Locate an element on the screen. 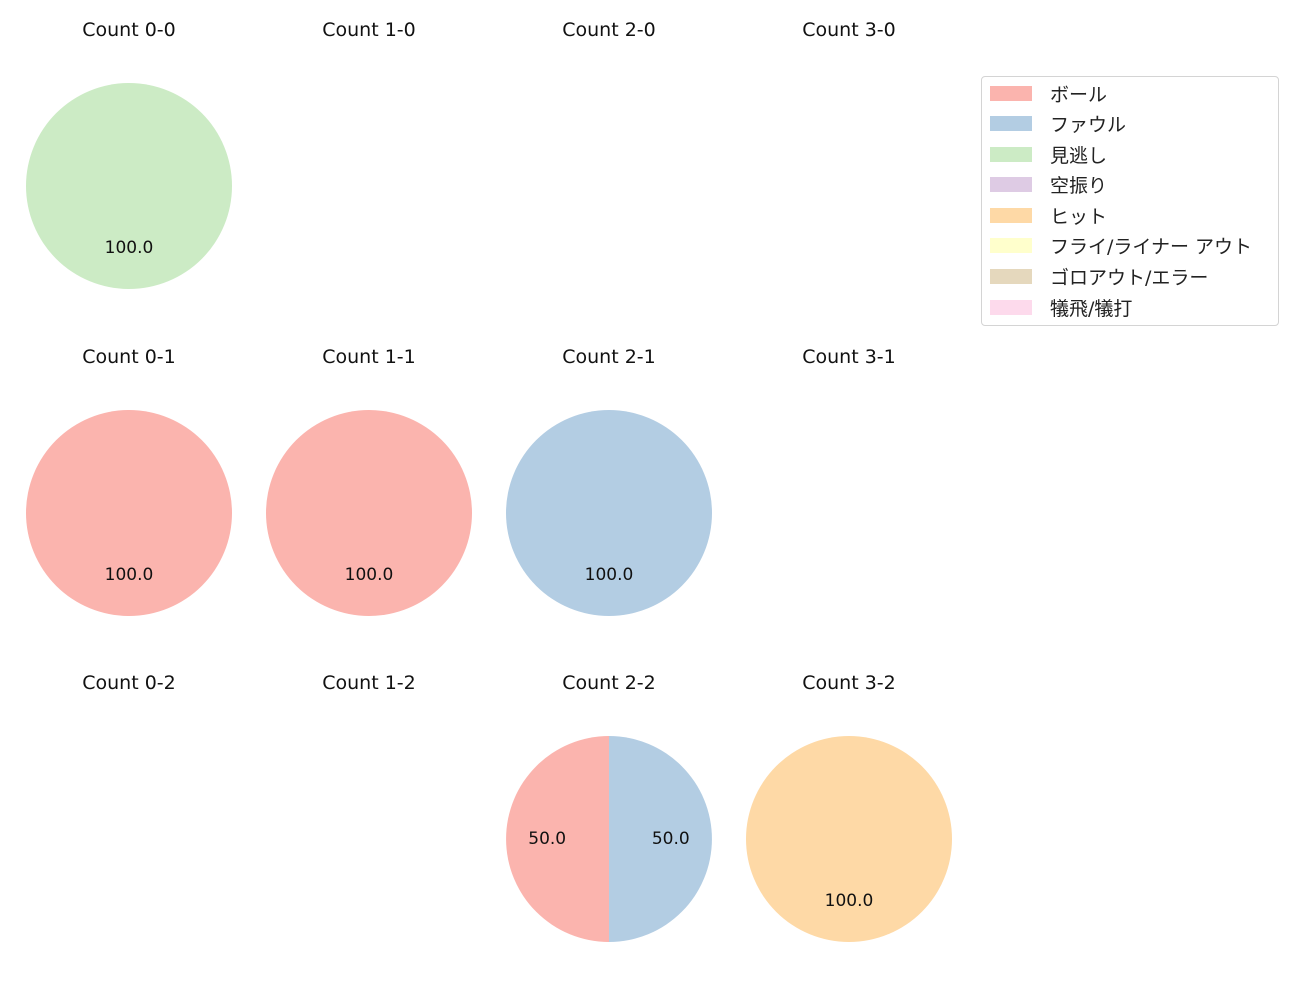 The image size is (1300, 1000). panel-title: Count 3-1 is located at coordinates (849, 357).